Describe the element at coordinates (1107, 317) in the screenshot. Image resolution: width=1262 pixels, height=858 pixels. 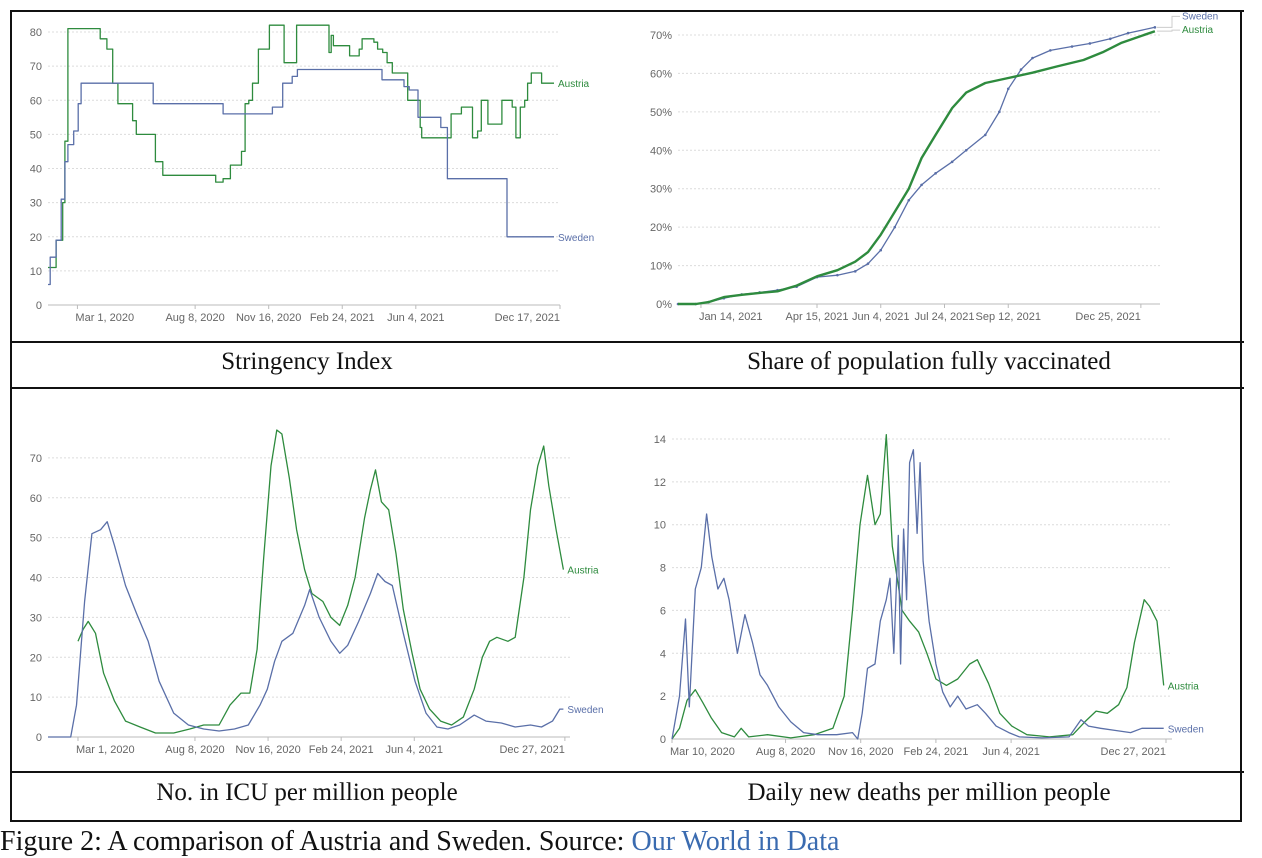
I see `x-tick-label: Dec 25, 2021` at that location.